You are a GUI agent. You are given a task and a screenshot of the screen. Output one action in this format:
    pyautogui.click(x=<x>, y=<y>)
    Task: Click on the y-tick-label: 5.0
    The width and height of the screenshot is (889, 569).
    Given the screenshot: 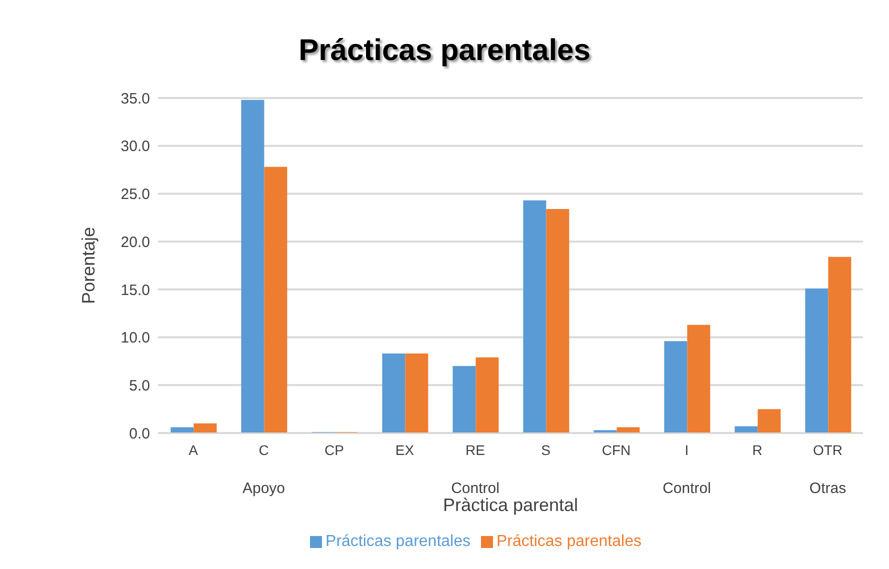 What is the action you would take?
    pyautogui.click(x=139, y=385)
    